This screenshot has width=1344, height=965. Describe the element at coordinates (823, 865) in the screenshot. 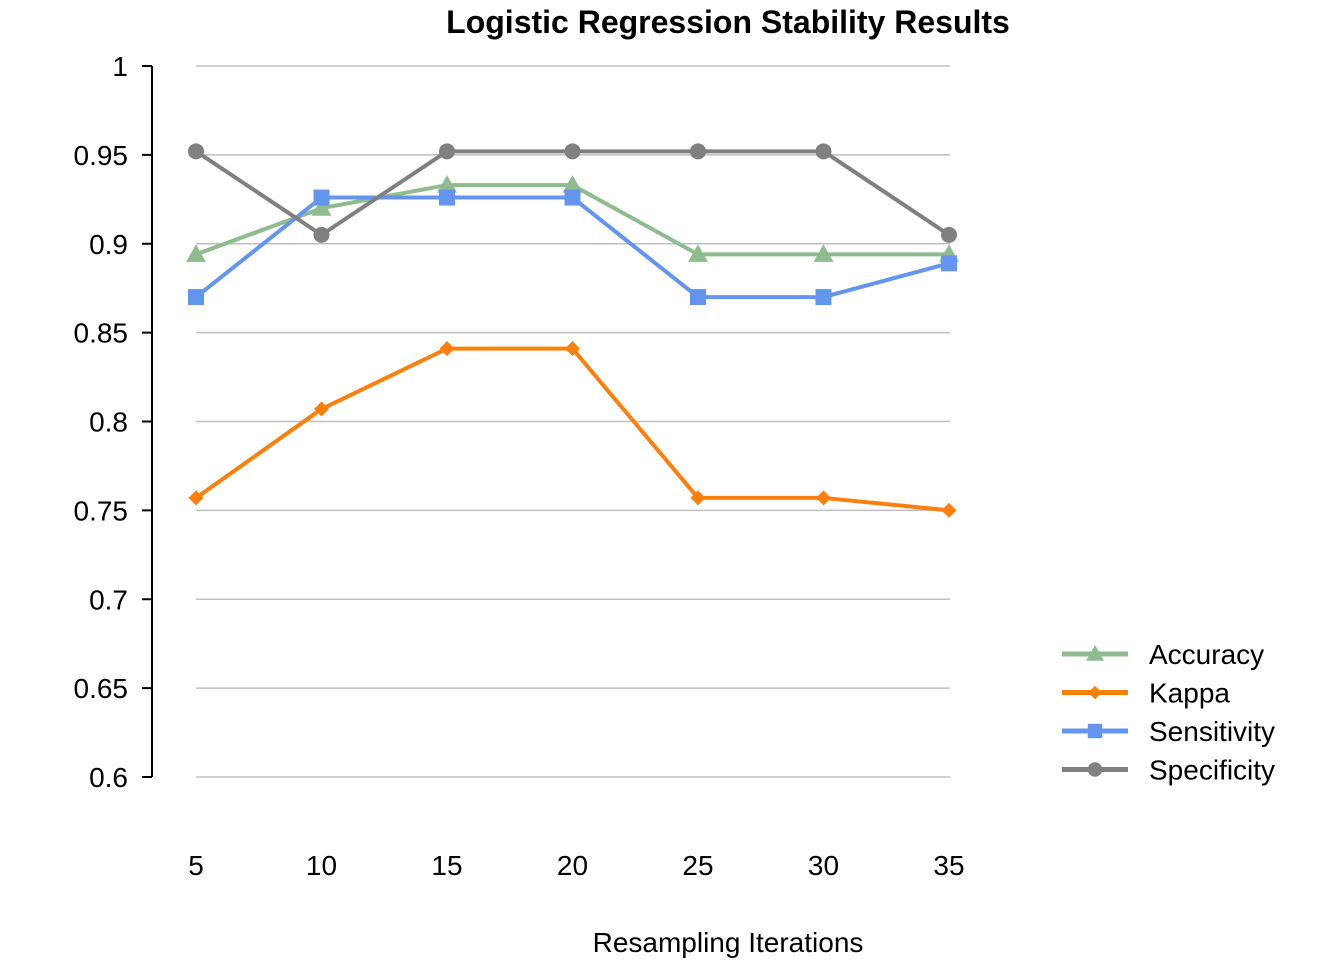

I see `x-tick-label: 30` at that location.